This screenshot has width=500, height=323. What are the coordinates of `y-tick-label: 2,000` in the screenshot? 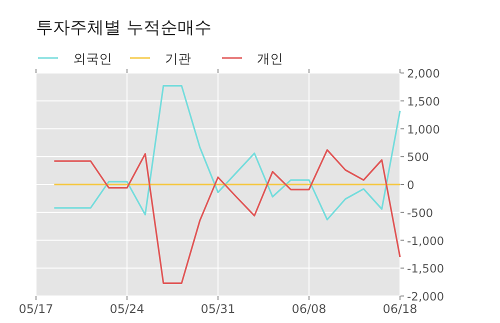 It's located at (423, 73).